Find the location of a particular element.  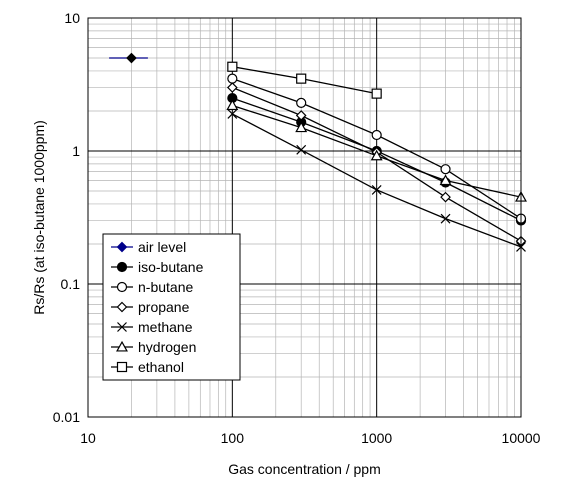

legend-label-air-level: air level is located at coordinates (162, 247).